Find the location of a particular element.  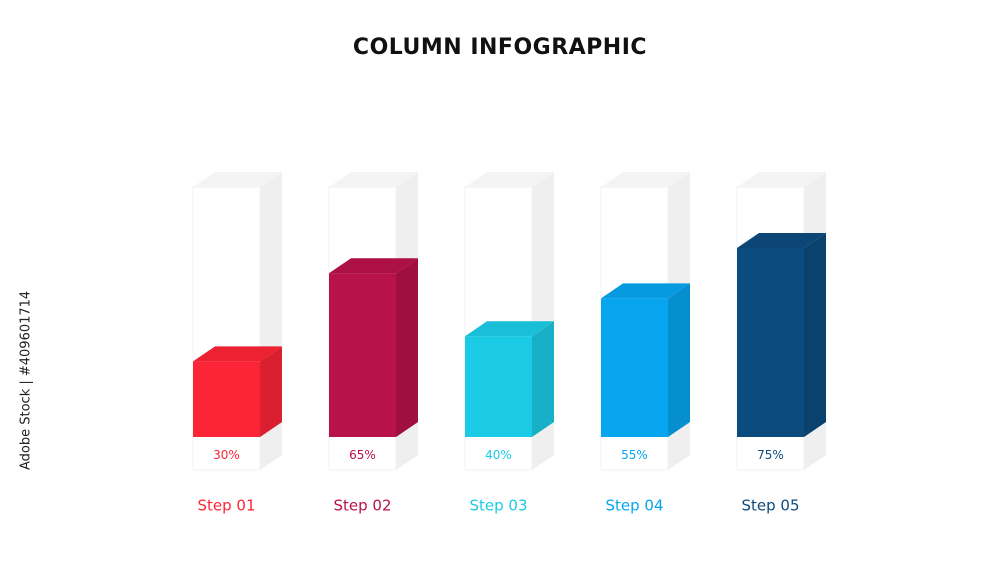

category-label: Step 02 is located at coordinates (362, 506).